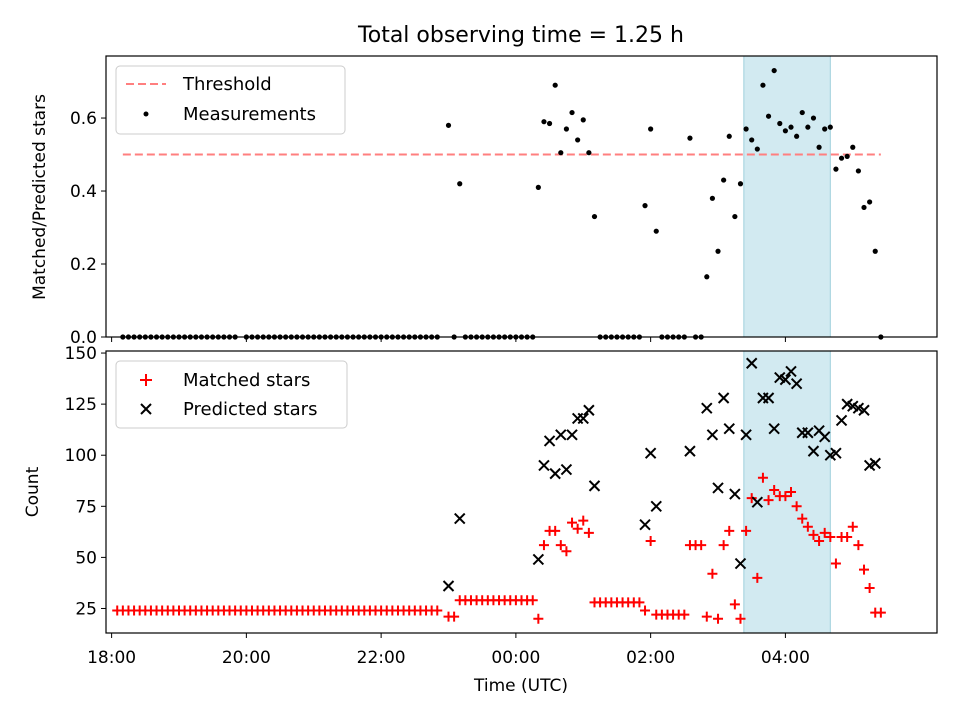  I want to click on ratio-y-tick-label: 0.0, so click(83, 338).